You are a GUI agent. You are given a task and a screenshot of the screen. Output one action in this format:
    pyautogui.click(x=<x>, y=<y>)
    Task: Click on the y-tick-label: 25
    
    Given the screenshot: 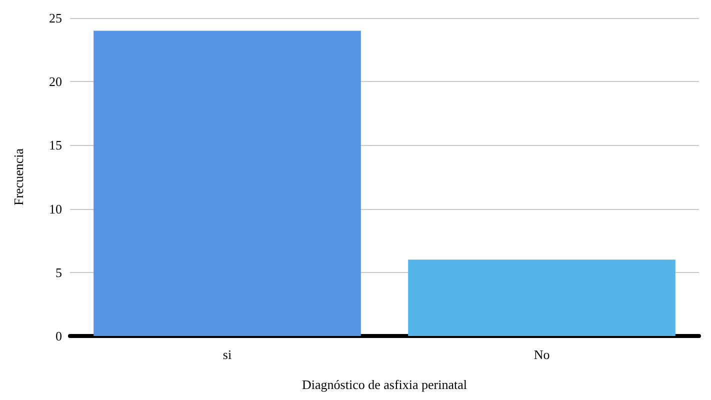 What is the action you would take?
    pyautogui.click(x=55, y=18)
    